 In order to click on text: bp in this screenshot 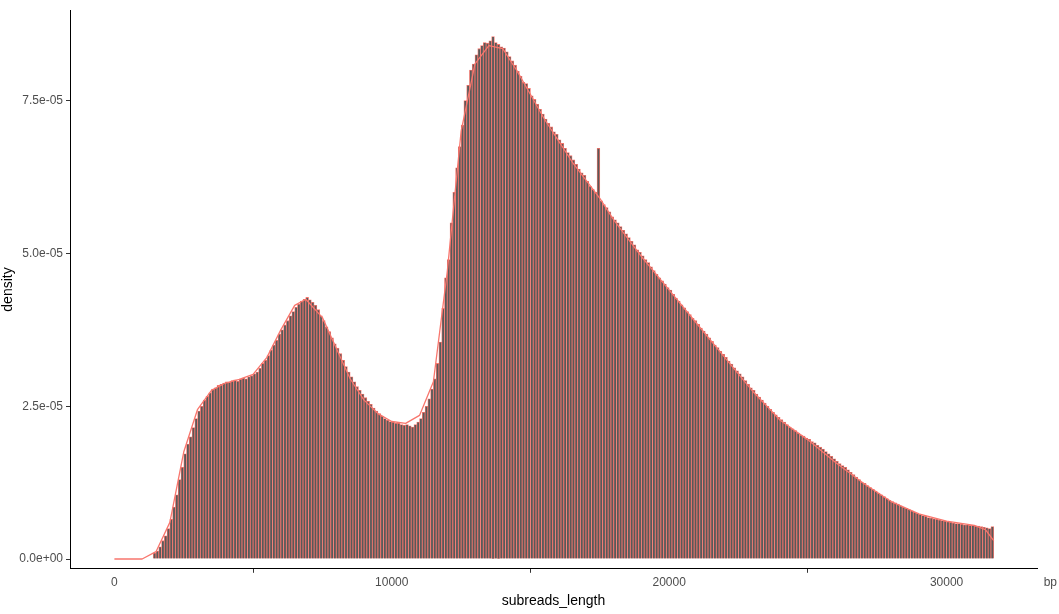, I will do `click(1050, 582)`.